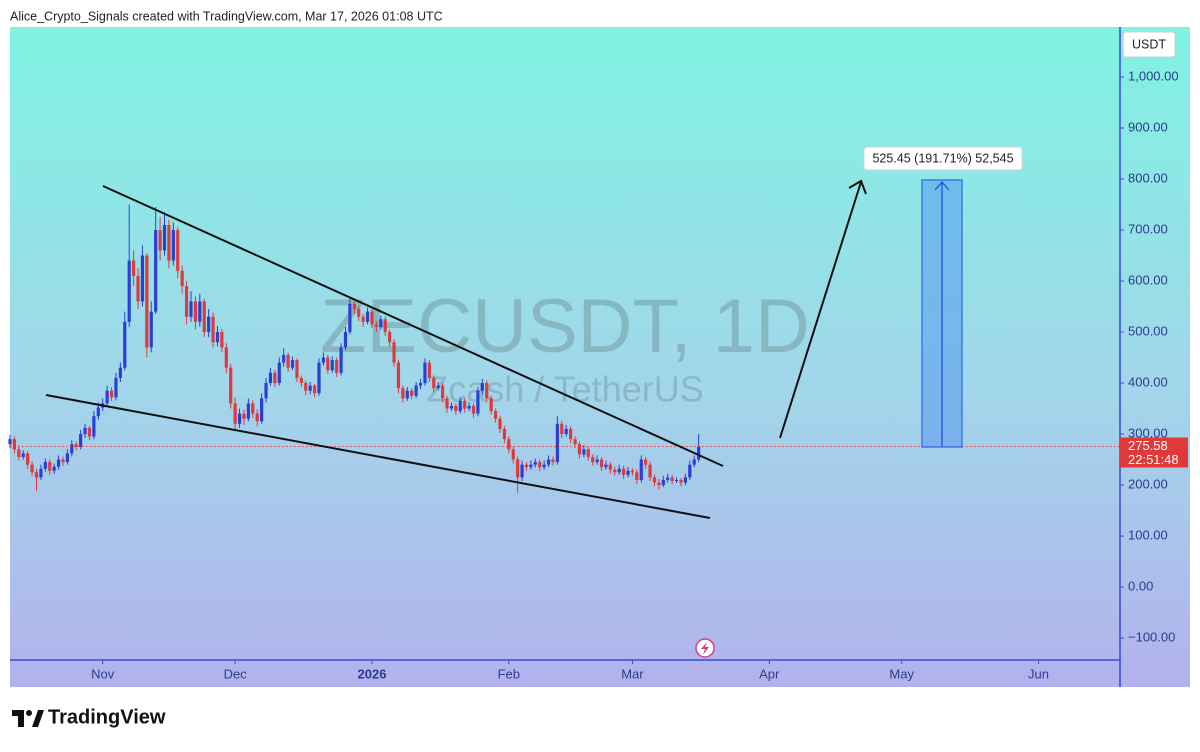  Describe the element at coordinates (1148, 330) in the screenshot. I see `y-tick-label: 500.00` at that location.